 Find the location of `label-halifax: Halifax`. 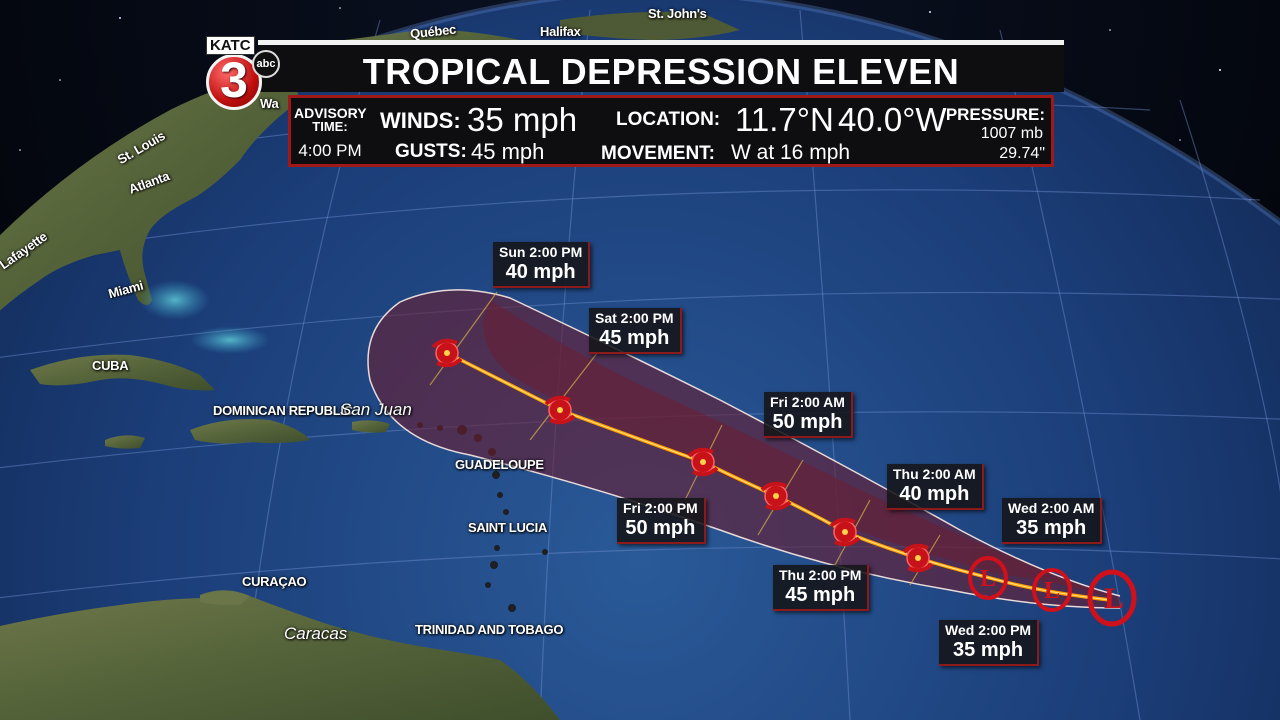

label-halifax: Halifax is located at coordinates (560, 31).